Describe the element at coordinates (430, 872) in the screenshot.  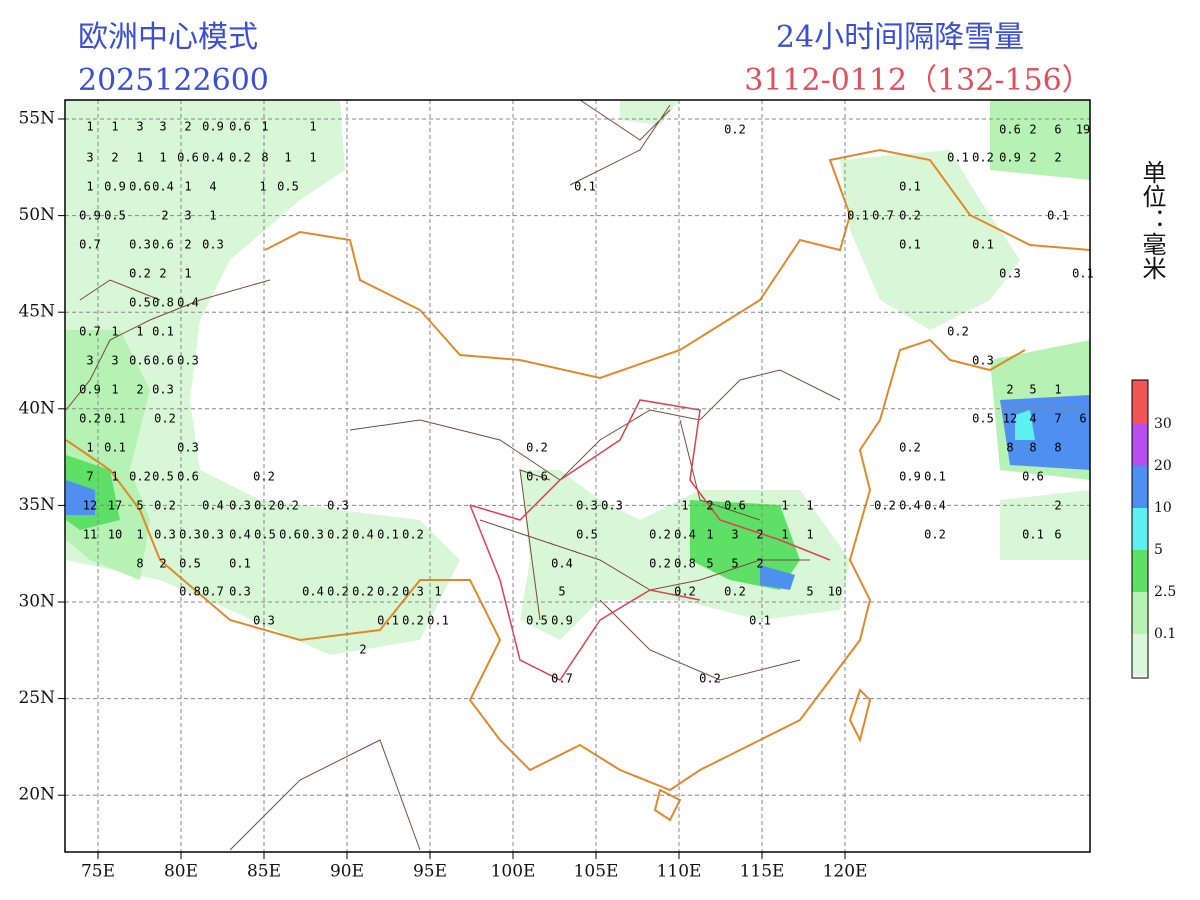
I see `lon-label: 95E` at that location.